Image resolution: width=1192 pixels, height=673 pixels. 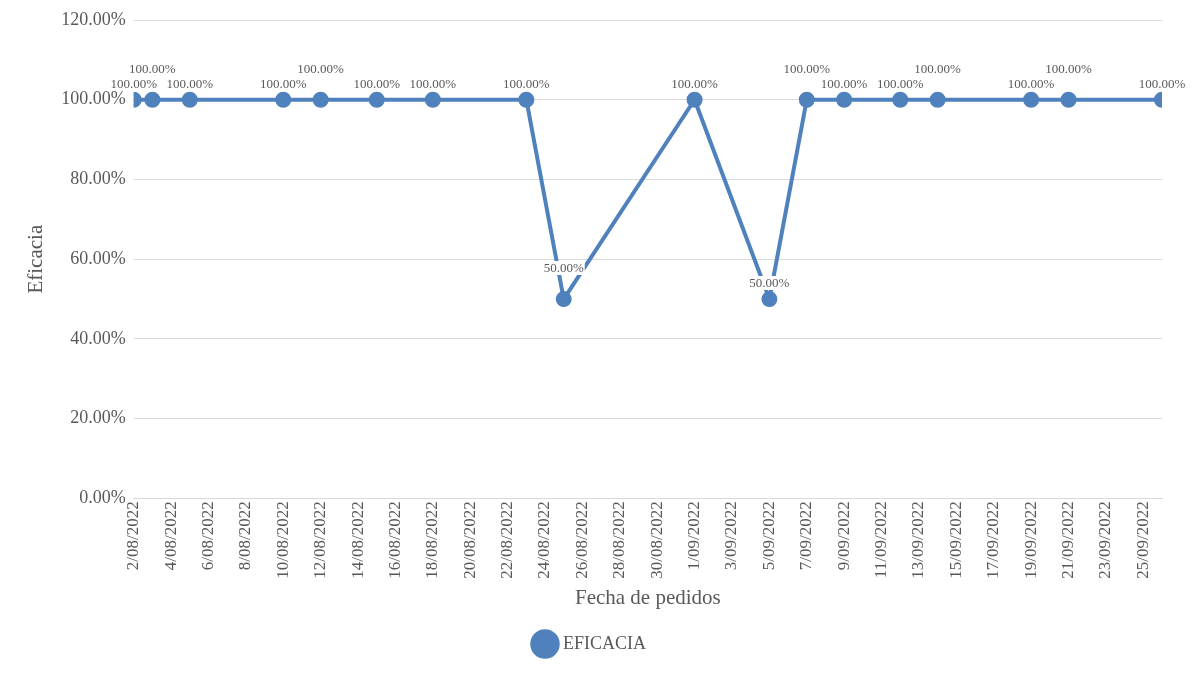 What do you see at coordinates (507, 540) in the screenshot?
I see `x-tick-label: 22/08/2022` at bounding box center [507, 540].